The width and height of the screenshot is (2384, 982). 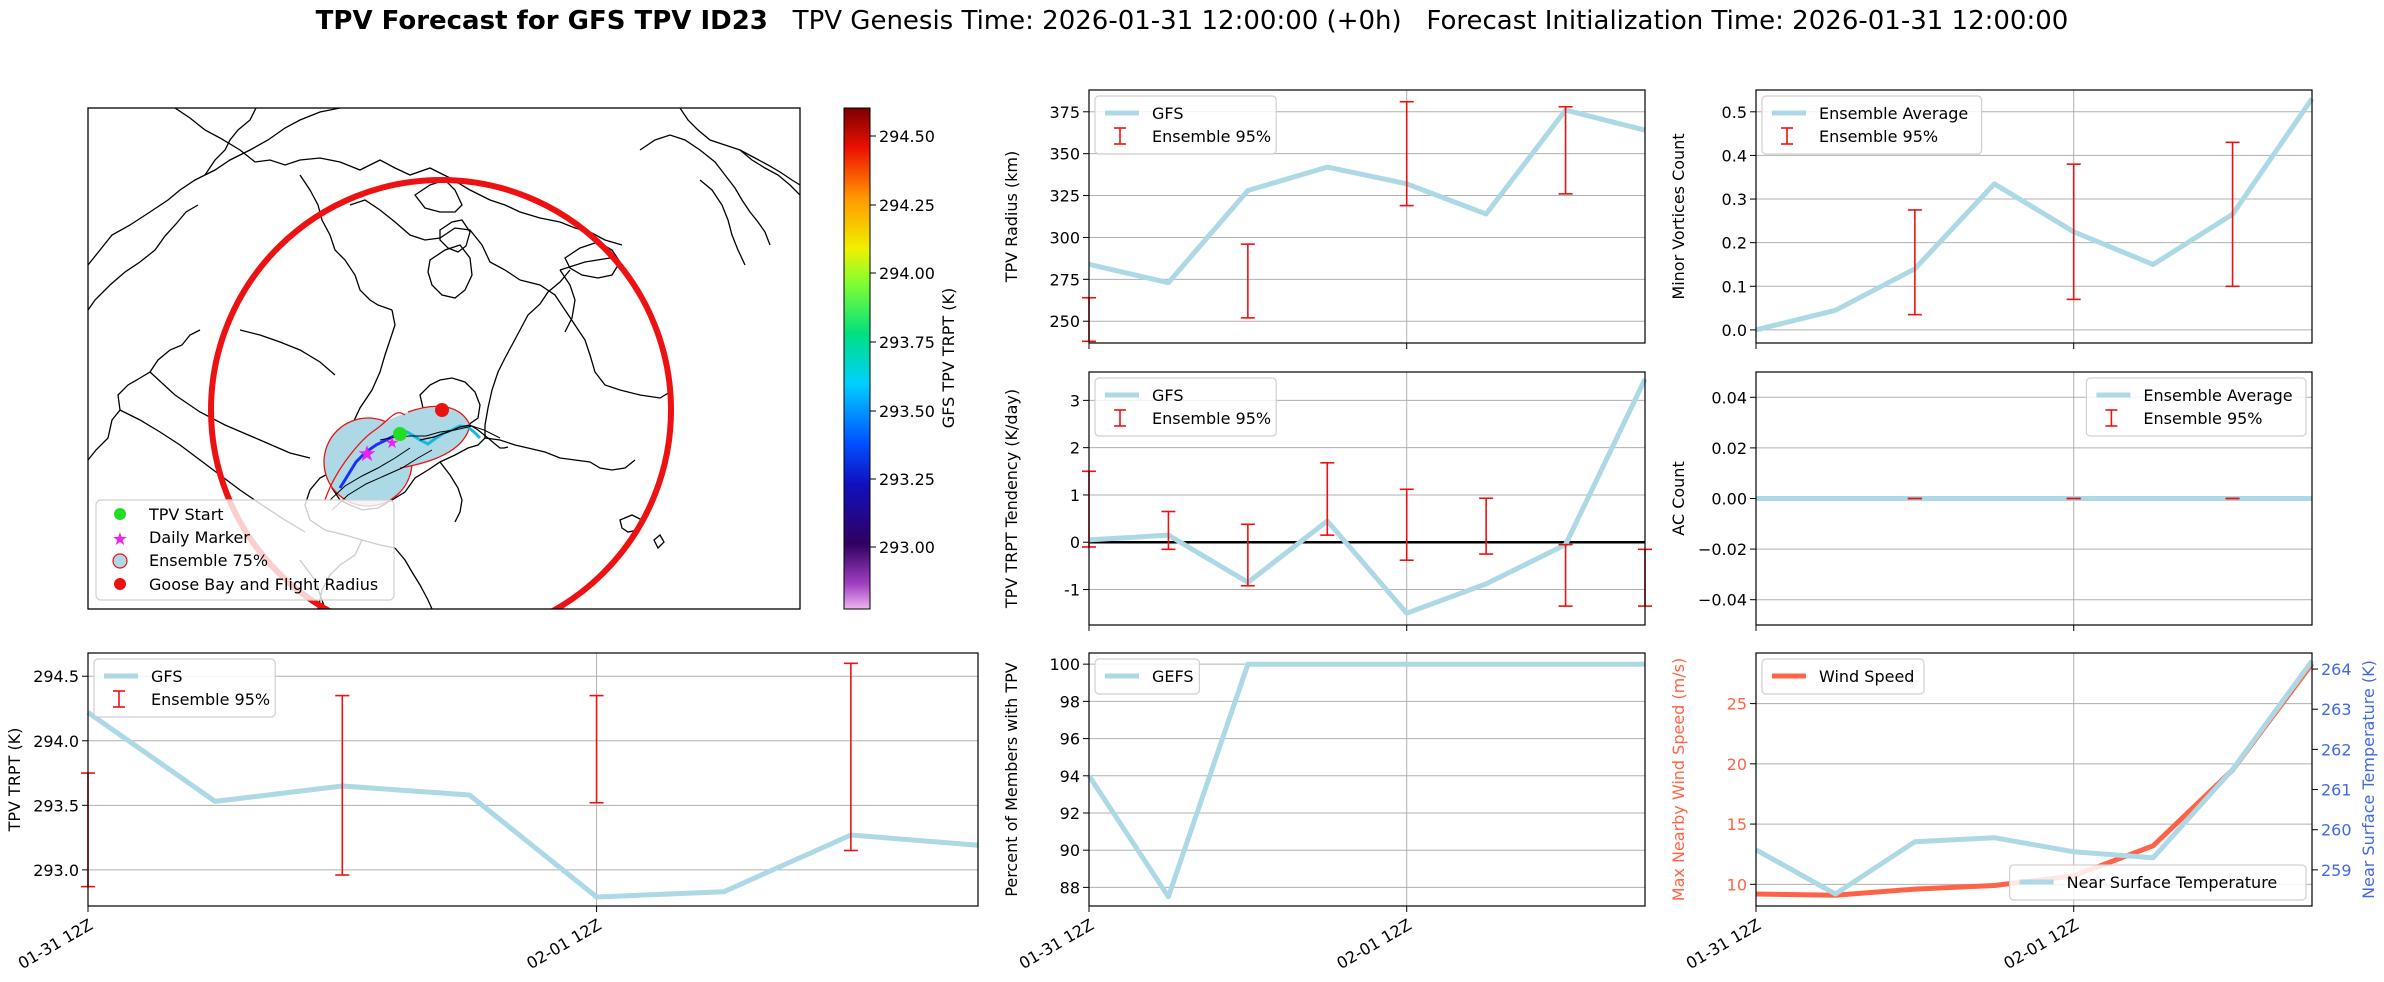 I want to click on y-tick-label: 96, so click(x=1070, y=739).